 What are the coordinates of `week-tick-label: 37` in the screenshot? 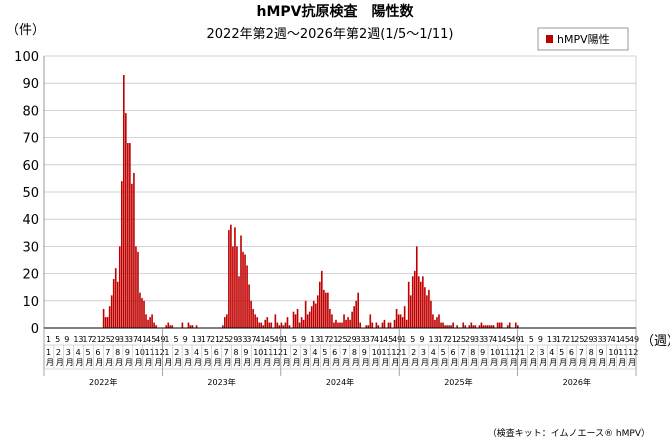 It's located at (370, 339).